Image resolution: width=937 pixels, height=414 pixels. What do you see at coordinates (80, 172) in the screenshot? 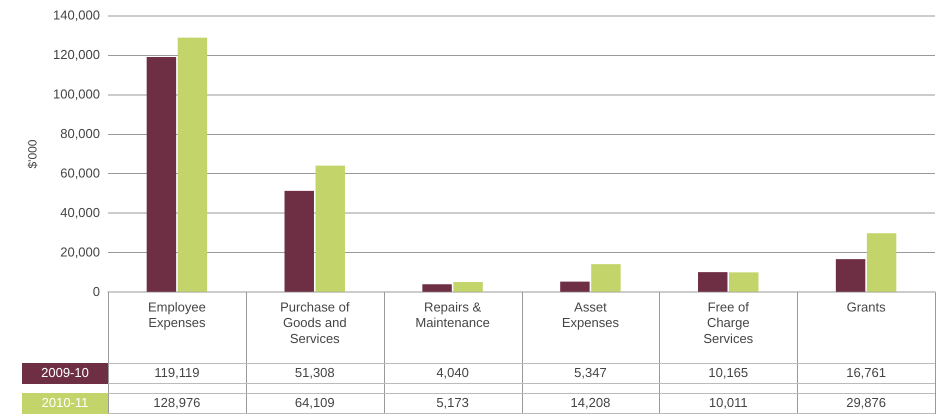
I see `y-tick-label: 60,000` at bounding box center [80, 172].